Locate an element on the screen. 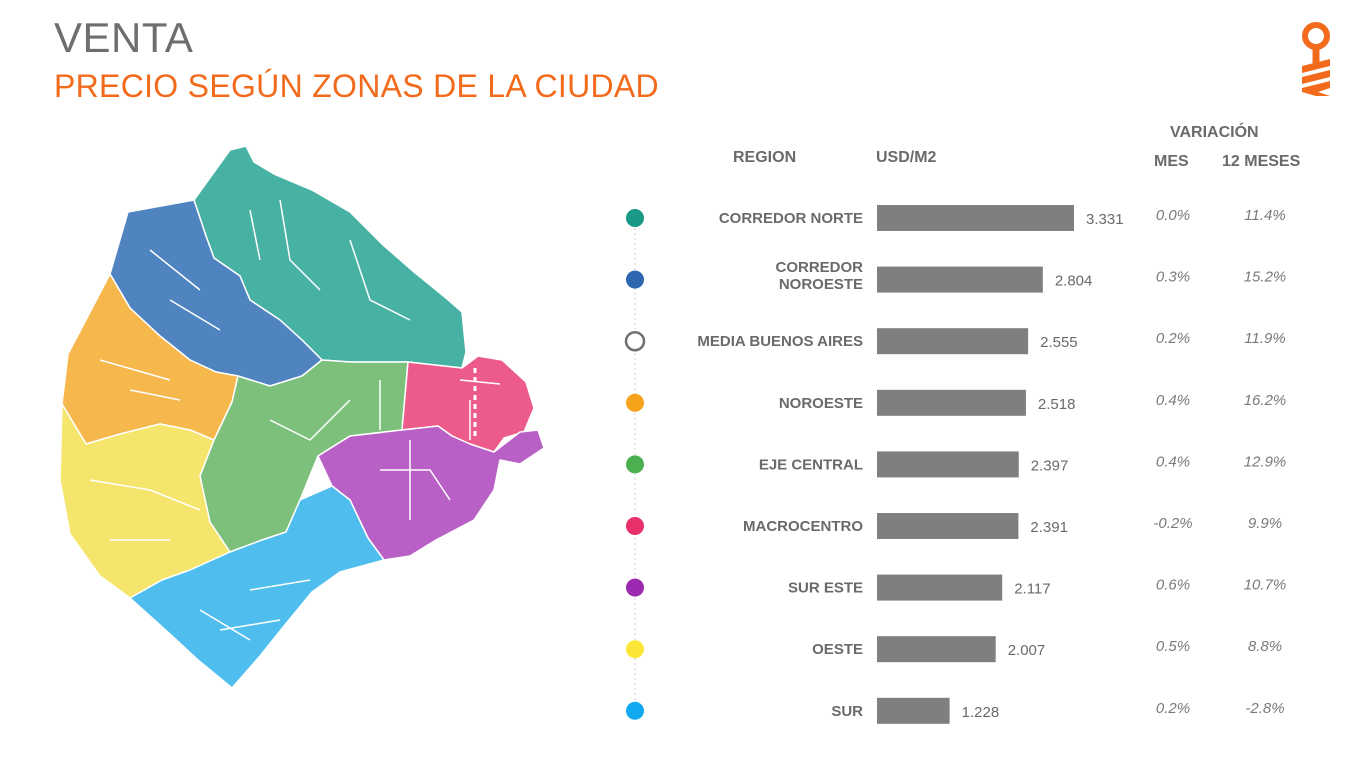 This screenshot has height=769, width=1366. value-label: 2.117 is located at coordinates (1032, 589).